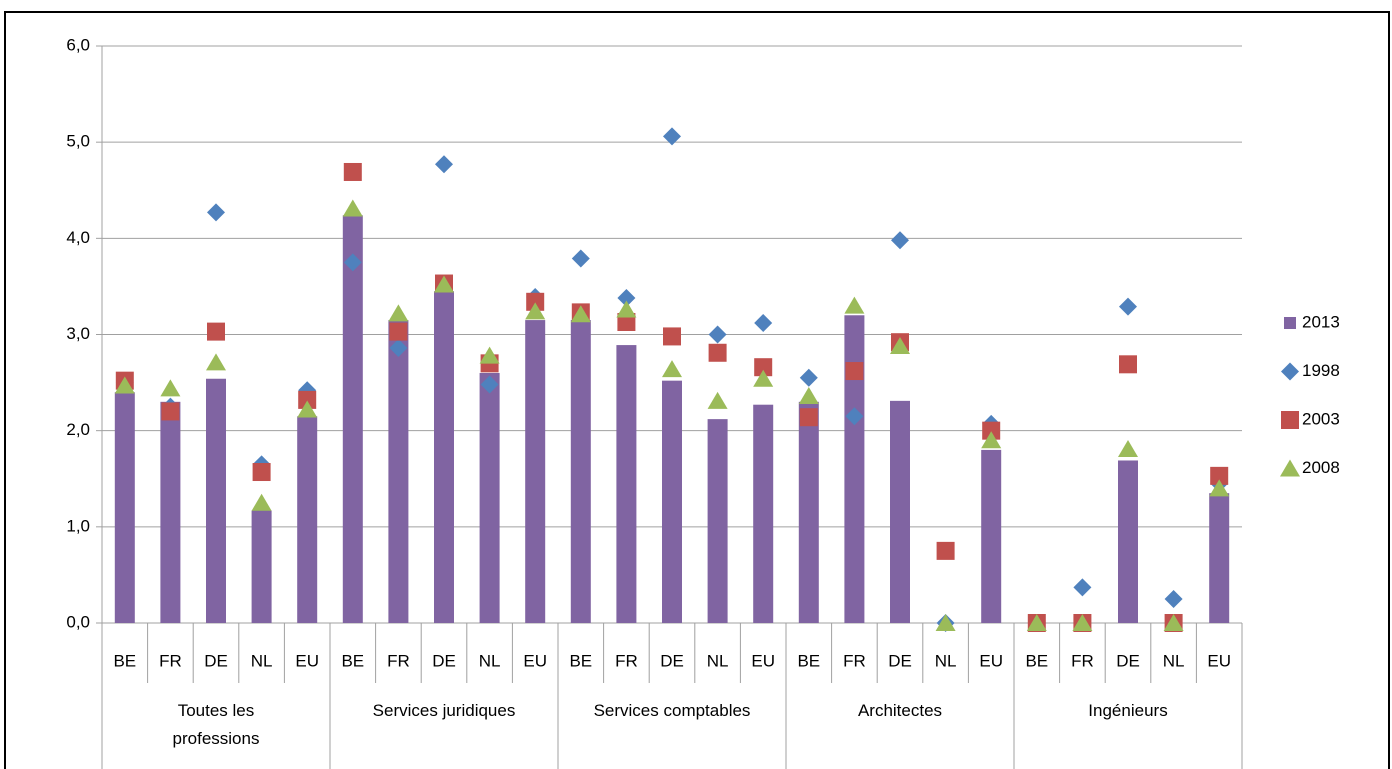  I want to click on group-label: Toutes les professions, so click(216, 724).